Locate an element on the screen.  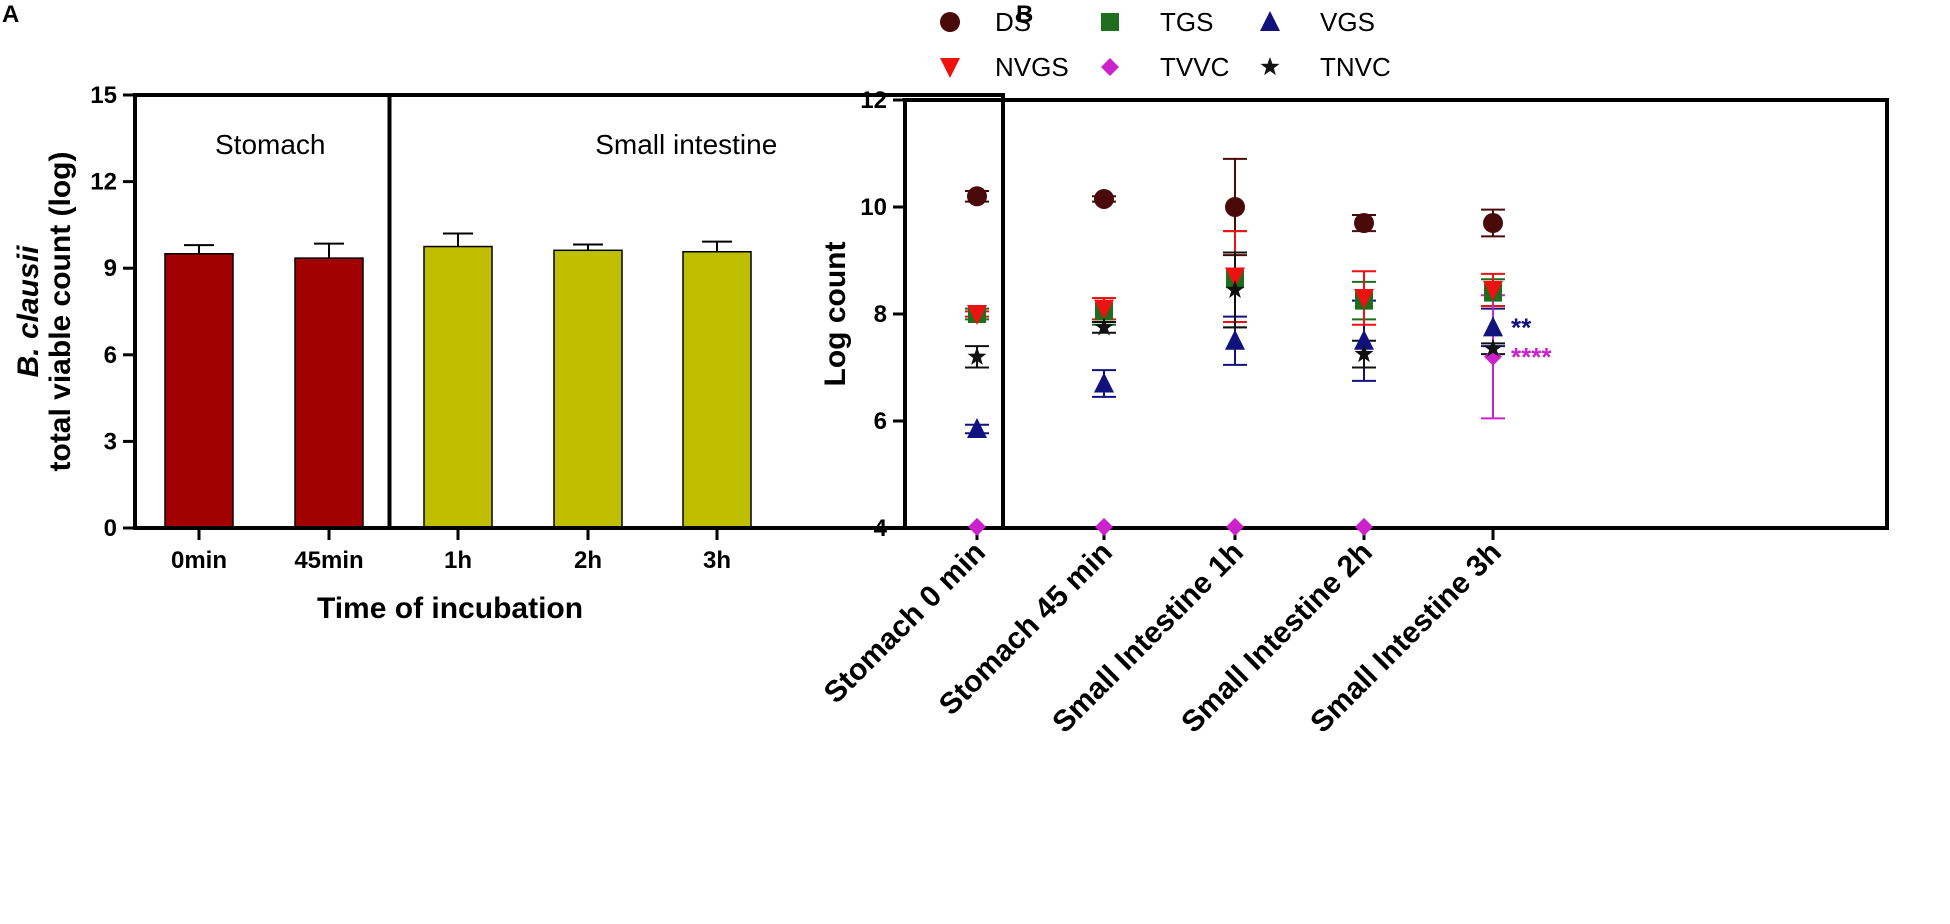
legend-label: NVGS is located at coordinates (1032, 67).